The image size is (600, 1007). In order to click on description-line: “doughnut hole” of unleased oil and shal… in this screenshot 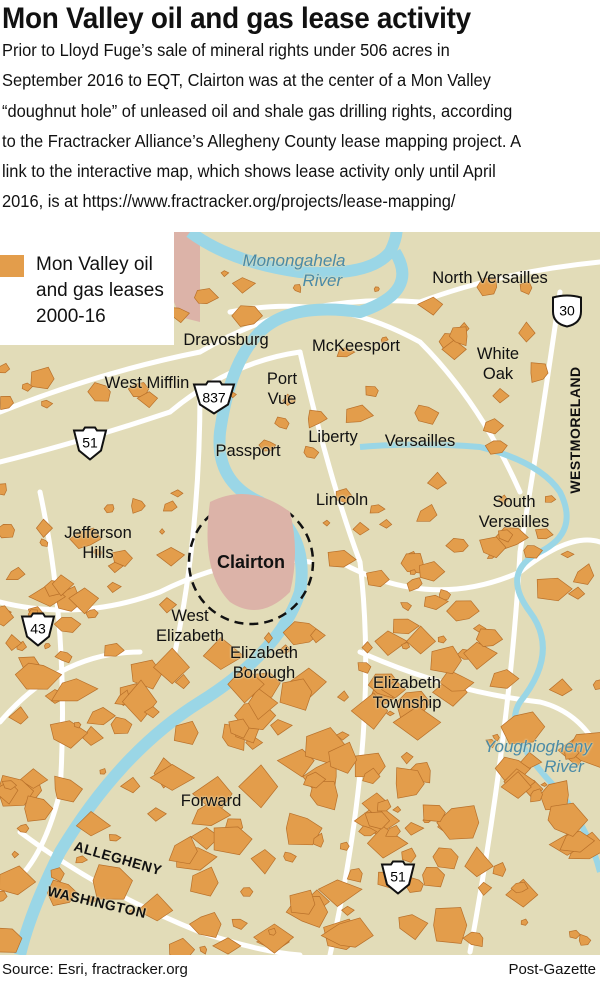, I will do `click(257, 111)`.